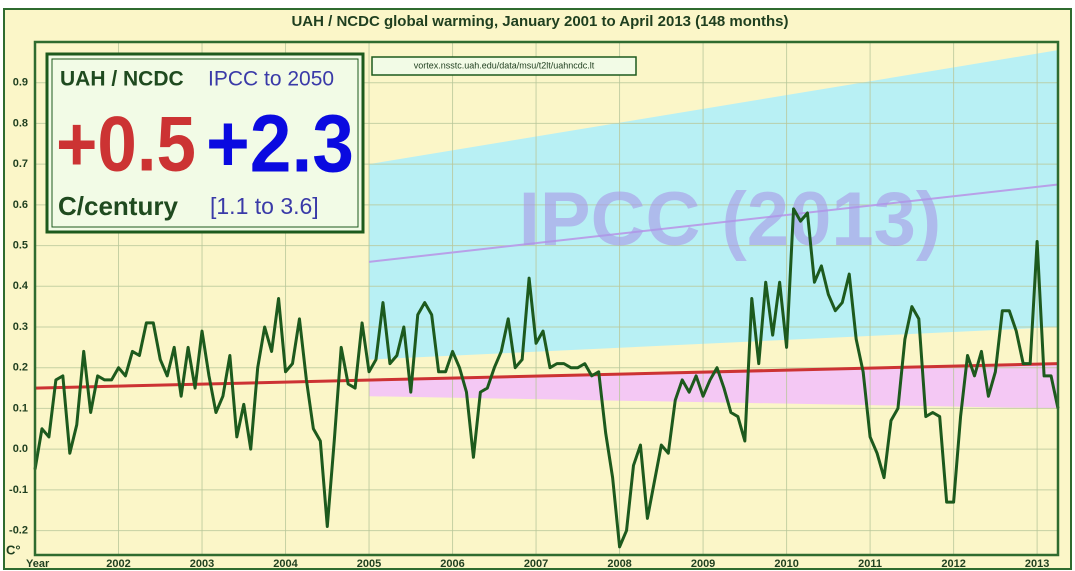 This screenshot has height=571, width=1075. I want to click on url-box, so click(504, 66).